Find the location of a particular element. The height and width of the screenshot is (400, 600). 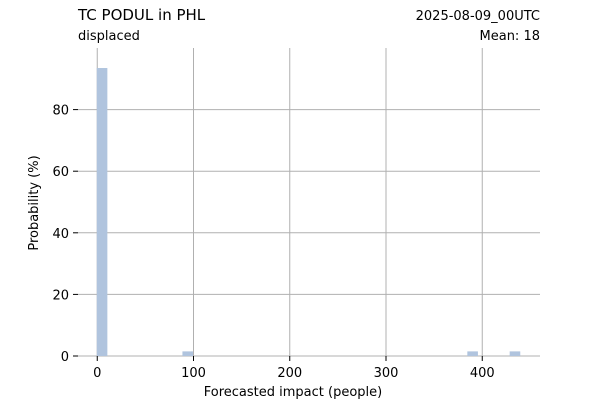

forecast-date: 2025-08-09_00UTC is located at coordinates (478, 16).